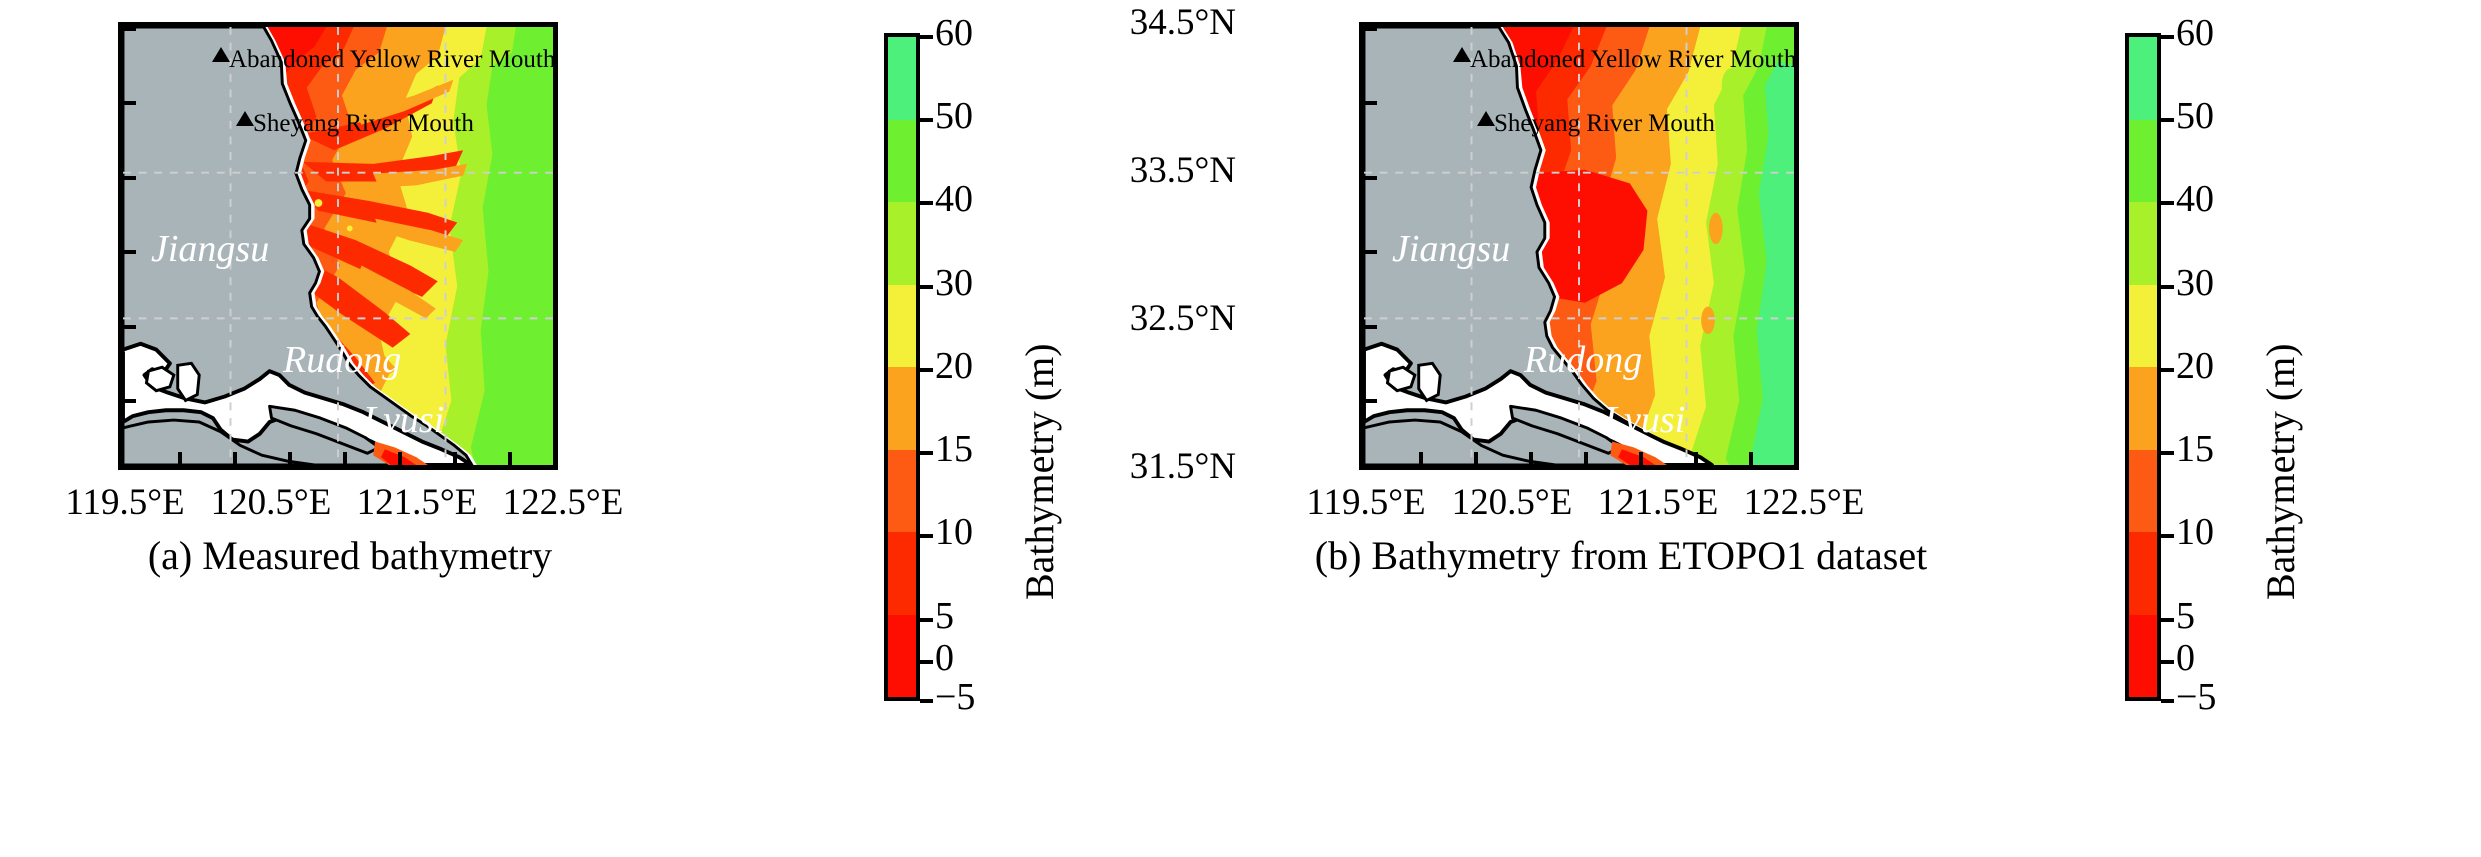  What do you see at coordinates (1182, 170) in the screenshot?
I see `panel-b-ylabel-1: 33.5°N` at bounding box center [1182, 170].